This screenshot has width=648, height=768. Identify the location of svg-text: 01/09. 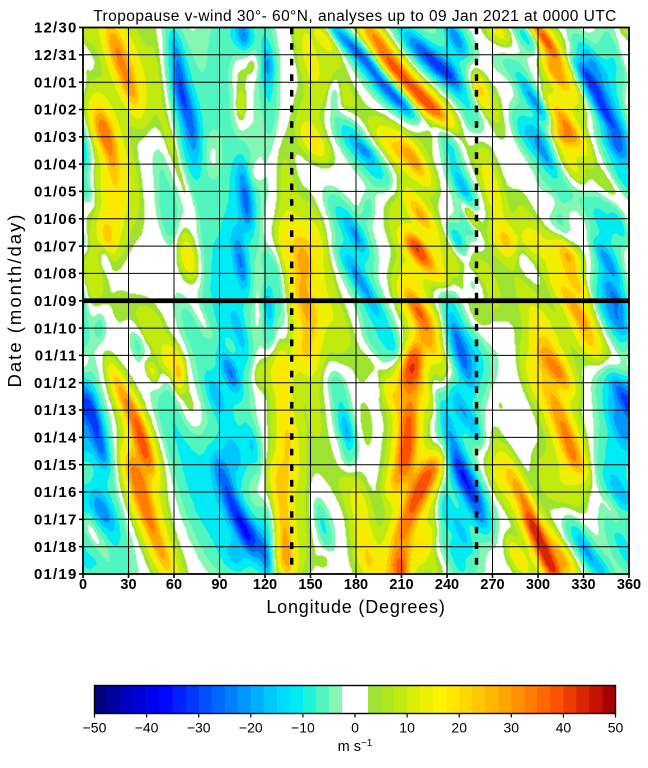
(56, 301).